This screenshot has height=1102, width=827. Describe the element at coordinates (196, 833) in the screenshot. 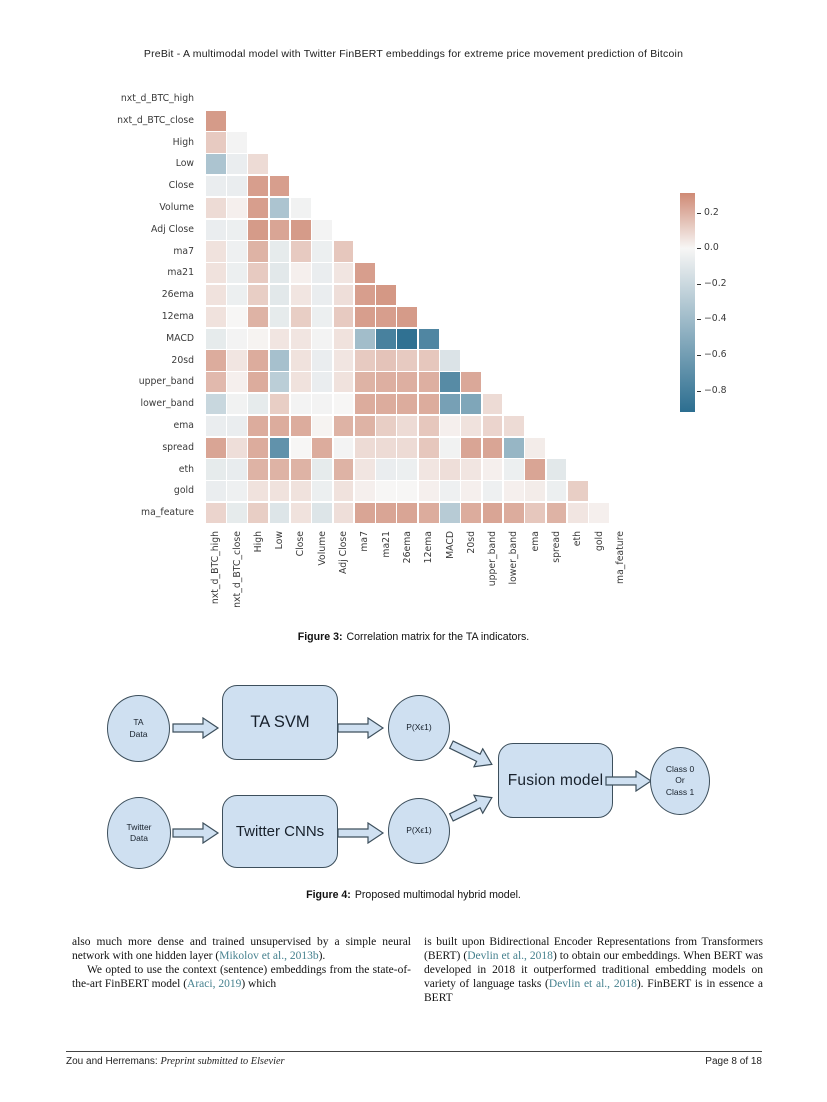

I see `arrow-twitter-data-to-cnns` at that location.